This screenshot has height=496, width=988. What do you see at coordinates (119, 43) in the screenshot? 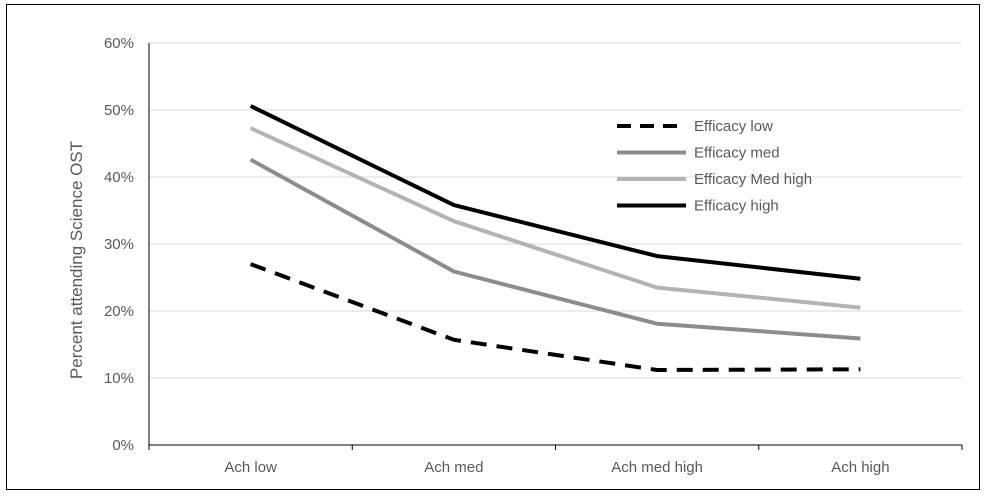
I see `y-tick-label: 60%` at bounding box center [119, 43].